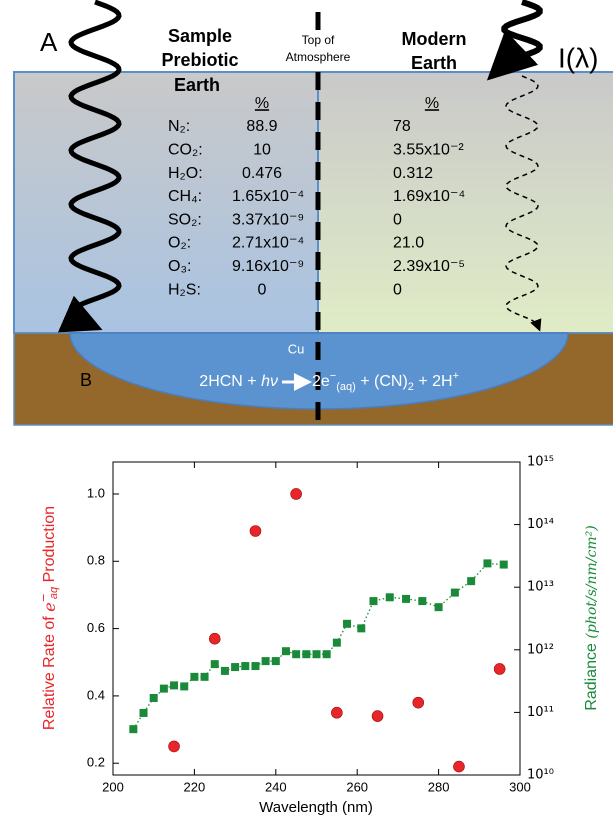 The width and height of the screenshot is (613, 821). What do you see at coordinates (434, 39) in the screenshot?
I see `title-line: Modern` at bounding box center [434, 39].